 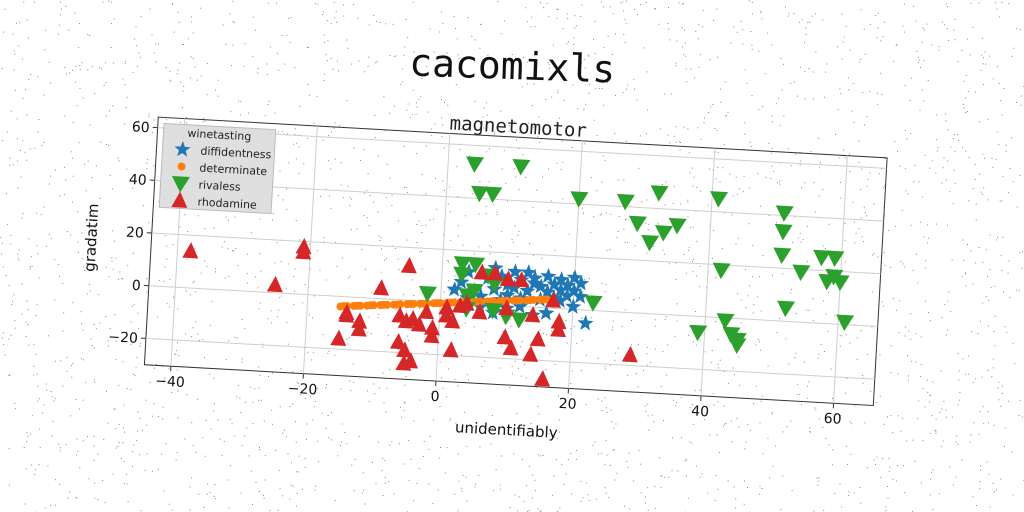 What do you see at coordinates (832, 419) in the screenshot?
I see `x-tick-label: 60` at bounding box center [832, 419].